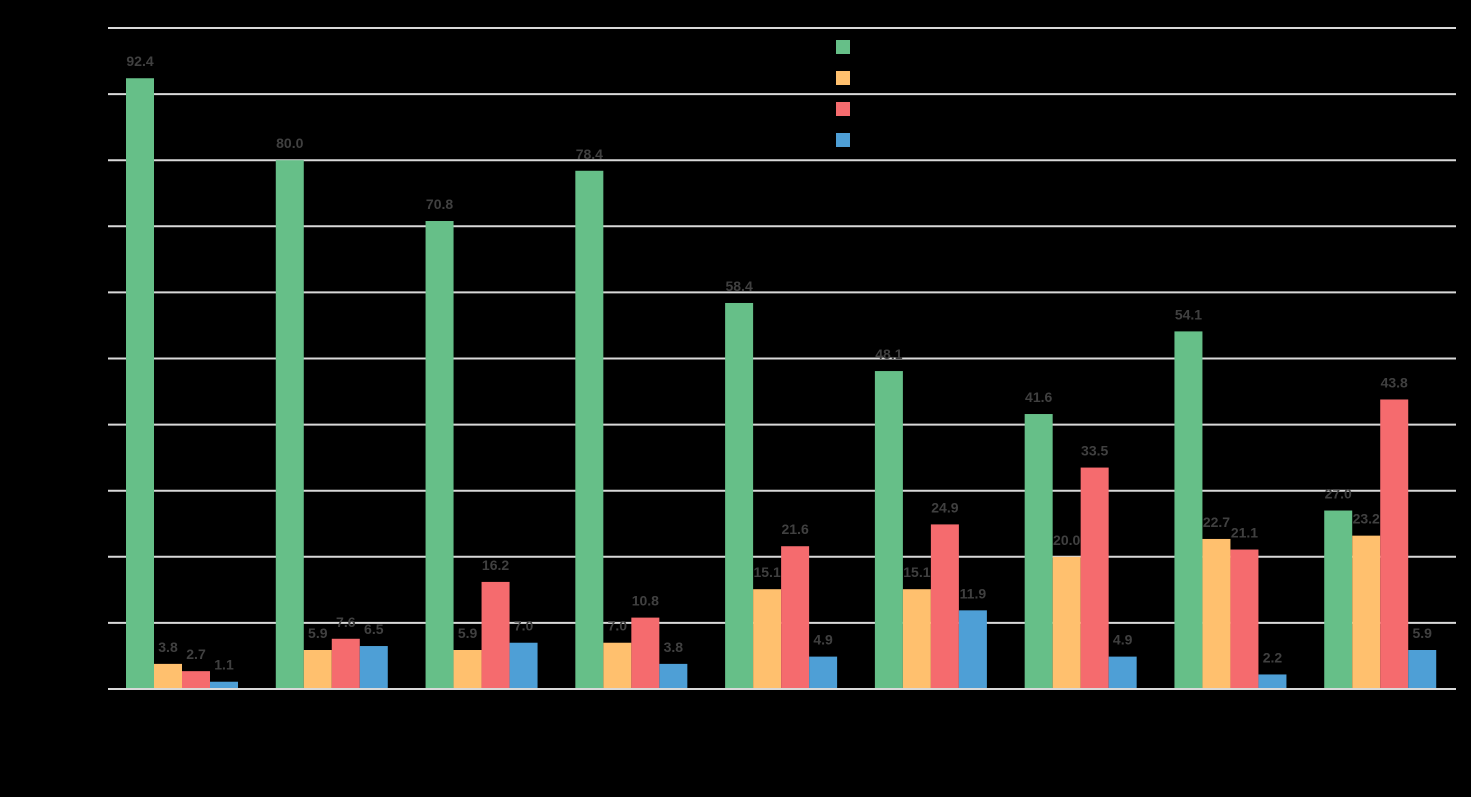 The image size is (1471, 797). What do you see at coordinates (1066, 540) in the screenshot?
I see `data-label: 20.0` at bounding box center [1066, 540].